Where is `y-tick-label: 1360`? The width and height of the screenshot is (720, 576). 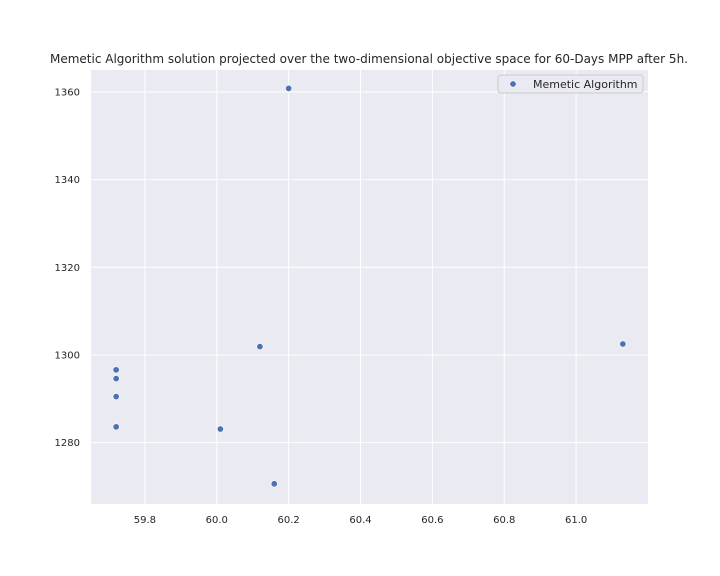
y-tick-label: 1360 is located at coordinates (67, 92).